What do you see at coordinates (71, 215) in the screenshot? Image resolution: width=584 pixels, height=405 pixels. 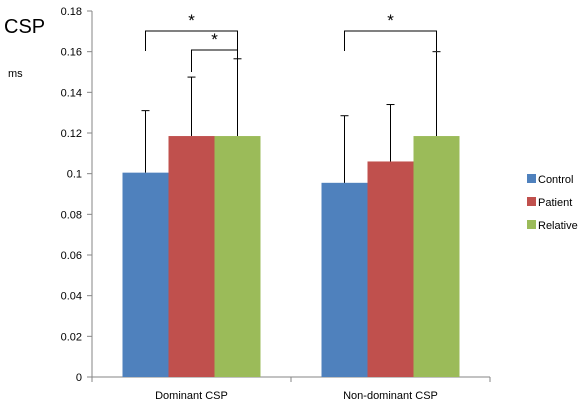 I see `y-tick-label: 0.08` at bounding box center [71, 215].